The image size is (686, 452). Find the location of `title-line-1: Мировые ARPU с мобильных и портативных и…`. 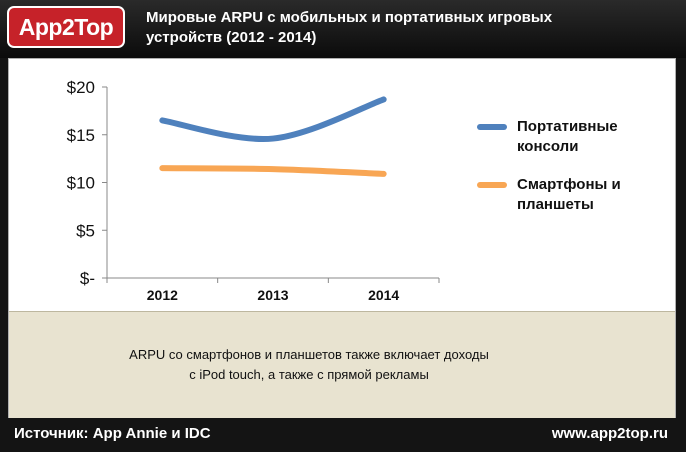

title-line-1: Мировые ARPU с мобильных и портативных и… is located at coordinates (349, 17).